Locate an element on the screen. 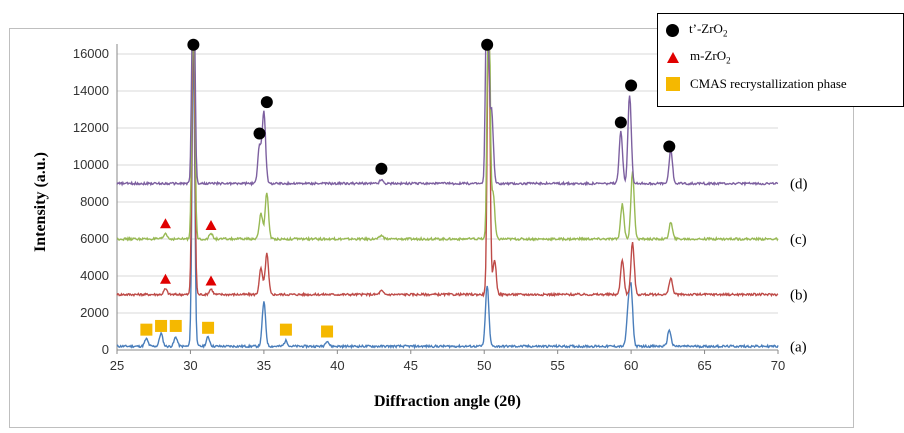  x-axis-title: Diffraction angle (2θ) is located at coordinates (447, 401).